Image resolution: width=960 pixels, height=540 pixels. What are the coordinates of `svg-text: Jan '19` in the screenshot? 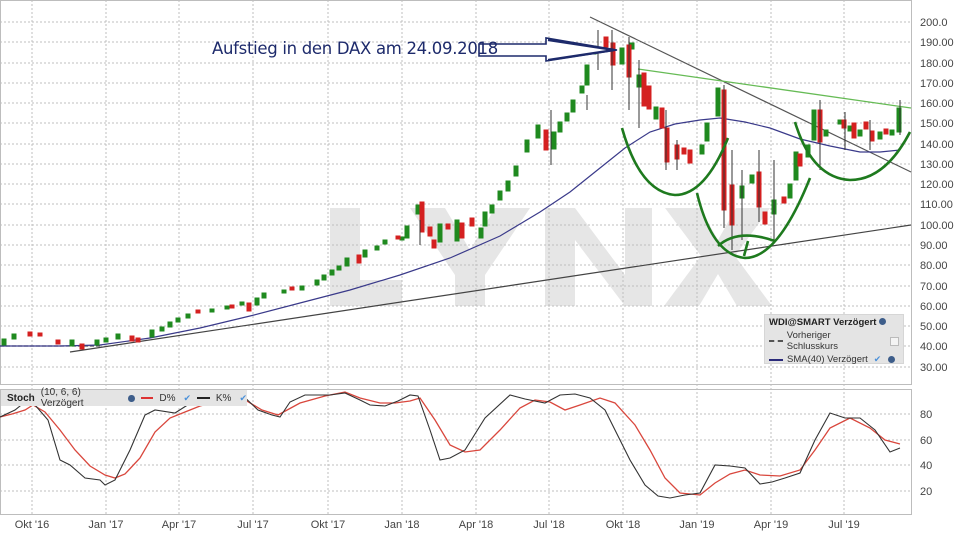 It's located at (696, 525).